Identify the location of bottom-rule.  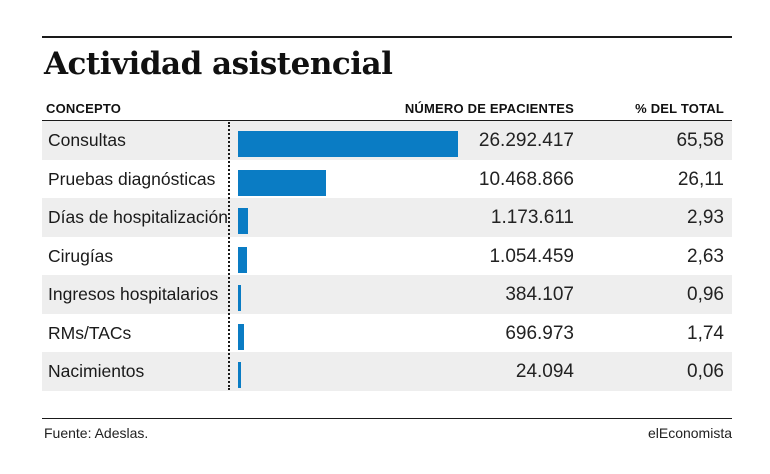
(387, 418).